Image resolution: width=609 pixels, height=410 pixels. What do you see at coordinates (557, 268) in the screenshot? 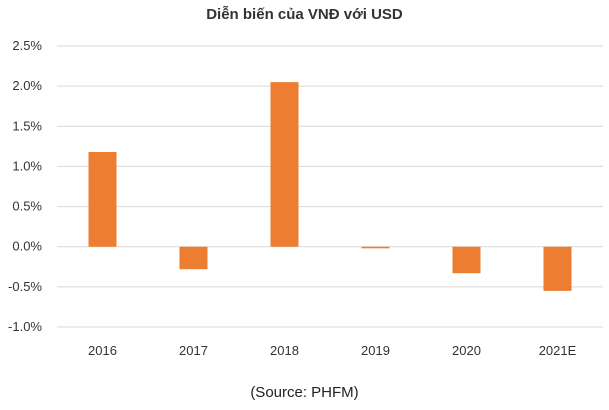
I see `bar-2021e` at bounding box center [557, 268].